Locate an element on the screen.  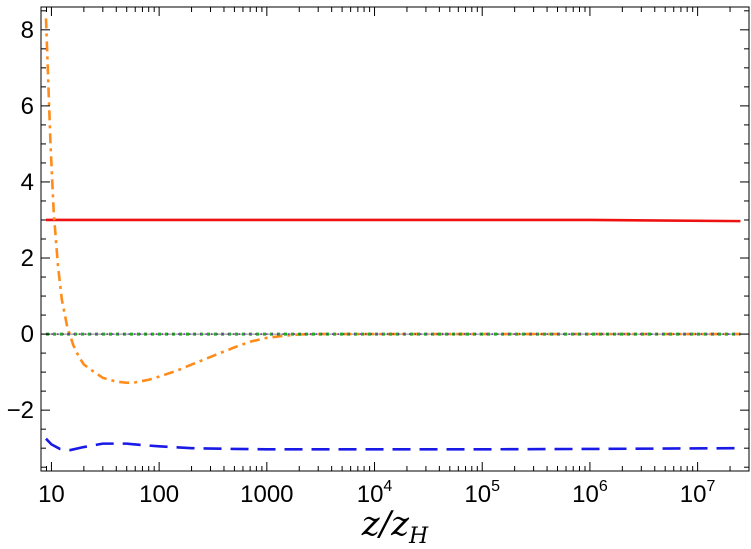
x-axis-title: z/zH is located at coordinates (395, 526).